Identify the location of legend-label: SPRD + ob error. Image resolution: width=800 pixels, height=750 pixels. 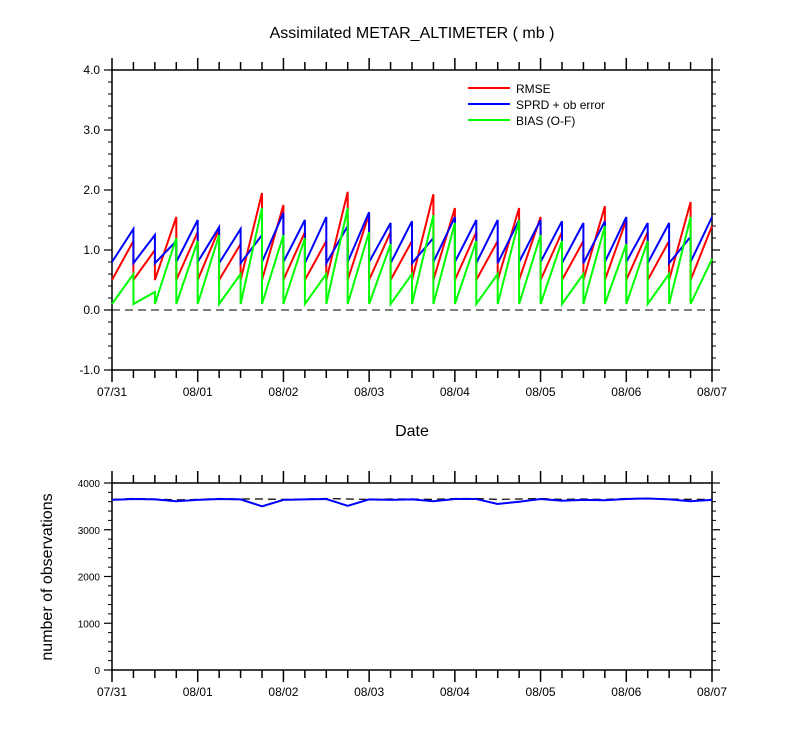
(560, 105).